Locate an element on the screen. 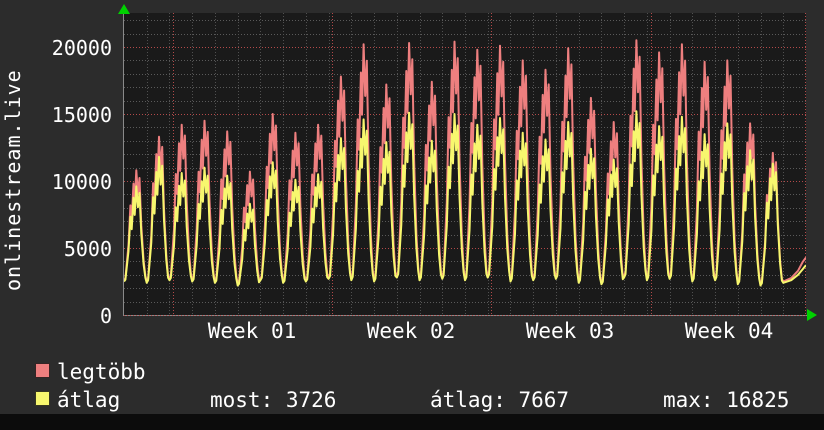 The height and width of the screenshot is (430, 824). y-axis-tick: 0 is located at coordinates (105, 316).